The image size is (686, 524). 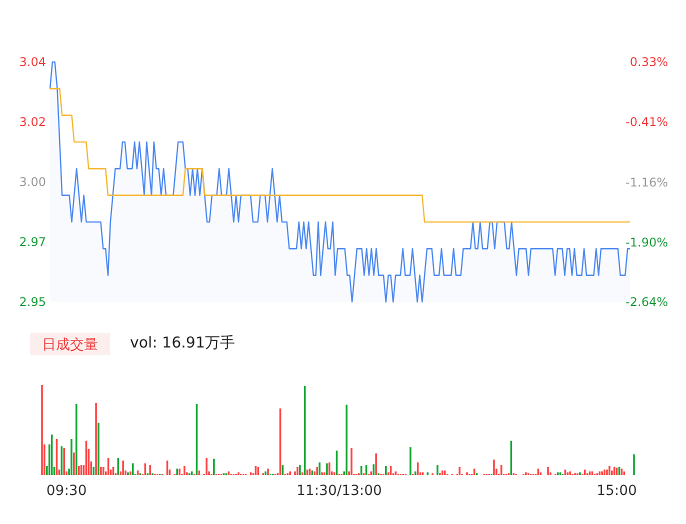 What do you see at coordinates (32, 182) in the screenshot?
I see `y-tick-label: 3.00` at bounding box center [32, 182].